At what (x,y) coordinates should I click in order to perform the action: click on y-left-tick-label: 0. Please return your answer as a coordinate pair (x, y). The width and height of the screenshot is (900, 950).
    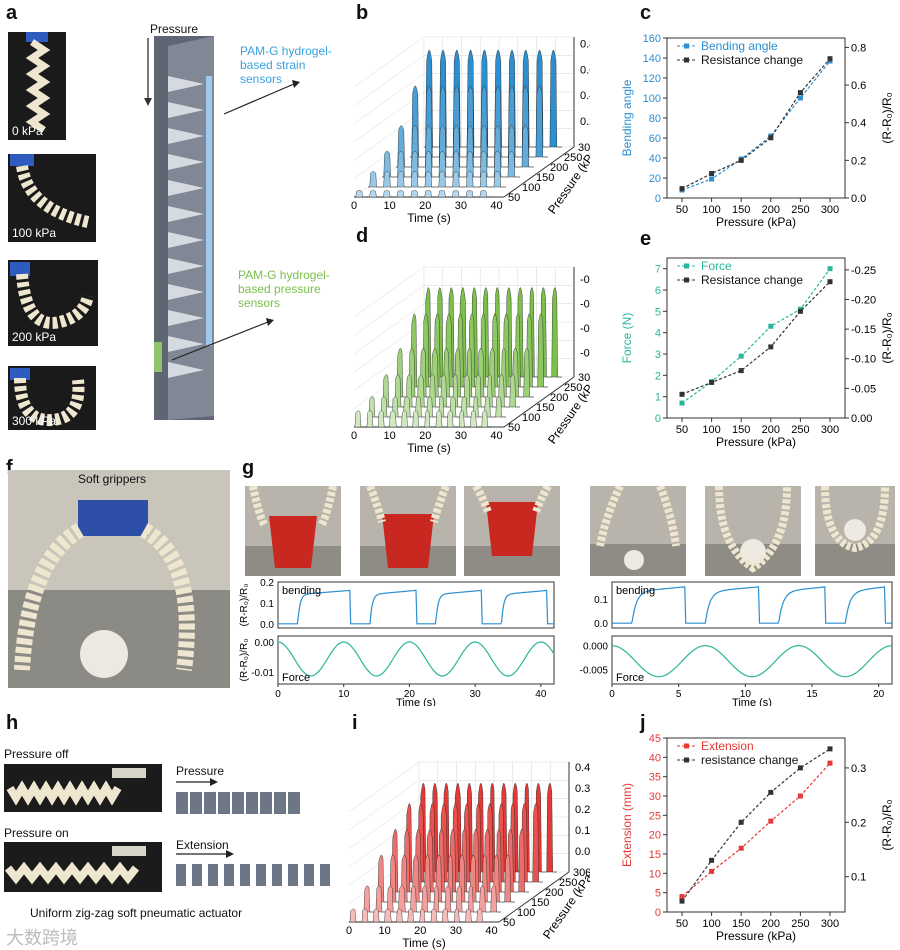
    Looking at the image, I should click on (658, 419).